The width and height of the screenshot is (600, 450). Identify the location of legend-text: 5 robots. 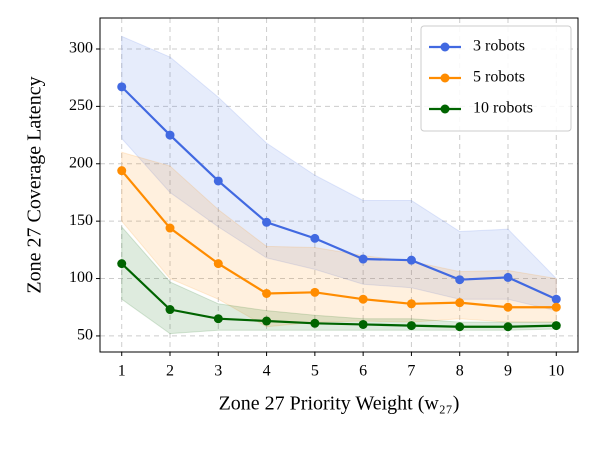
(499, 77).